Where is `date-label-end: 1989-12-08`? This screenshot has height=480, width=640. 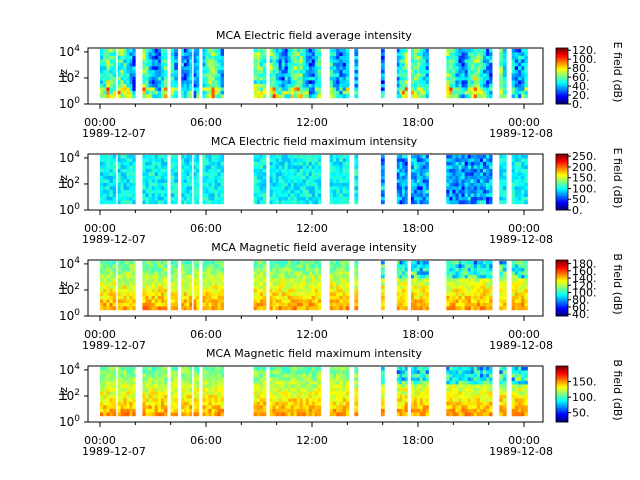
date-label-end: 1989-12-08 is located at coordinates (521, 133).